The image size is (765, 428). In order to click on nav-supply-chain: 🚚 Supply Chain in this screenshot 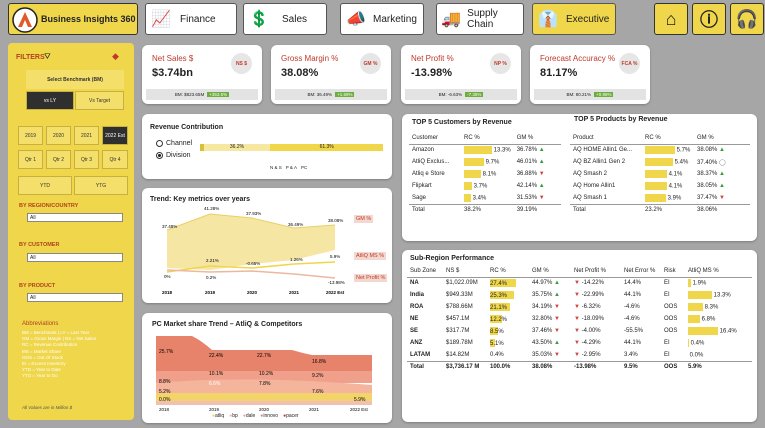, I will do `click(480, 19)`.